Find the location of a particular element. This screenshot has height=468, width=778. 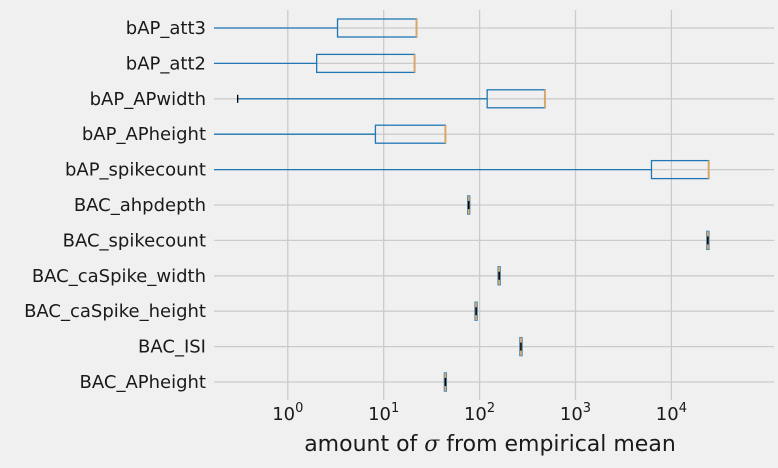

y-tick-label-0: bAP_att3 is located at coordinates (166, 28).